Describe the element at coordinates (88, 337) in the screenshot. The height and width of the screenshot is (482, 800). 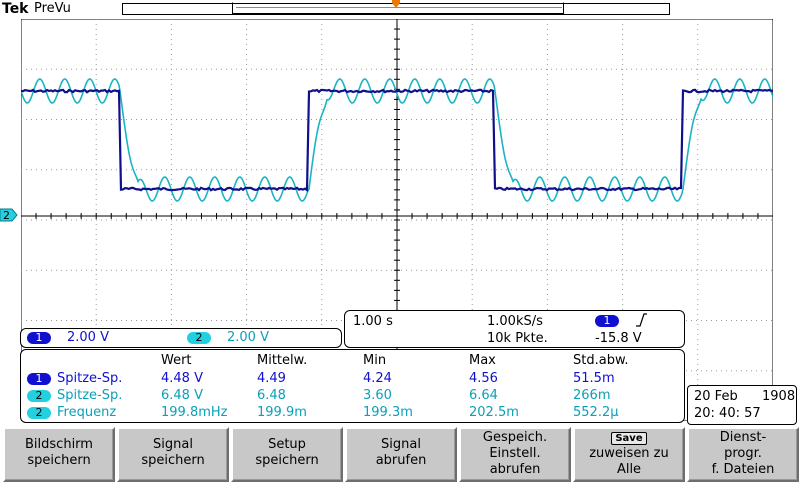
I see `channel-1-scale: 2.00 V` at that location.